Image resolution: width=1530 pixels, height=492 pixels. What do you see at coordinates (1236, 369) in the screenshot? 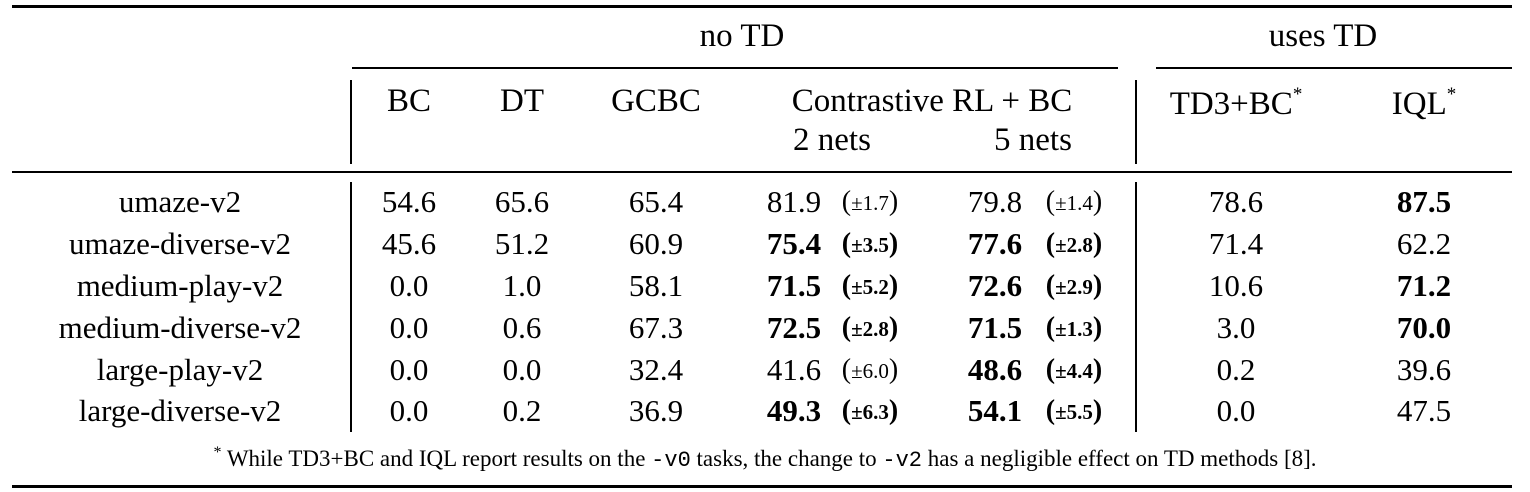
I see `td3bc-value: 0.2` at bounding box center [1236, 369].